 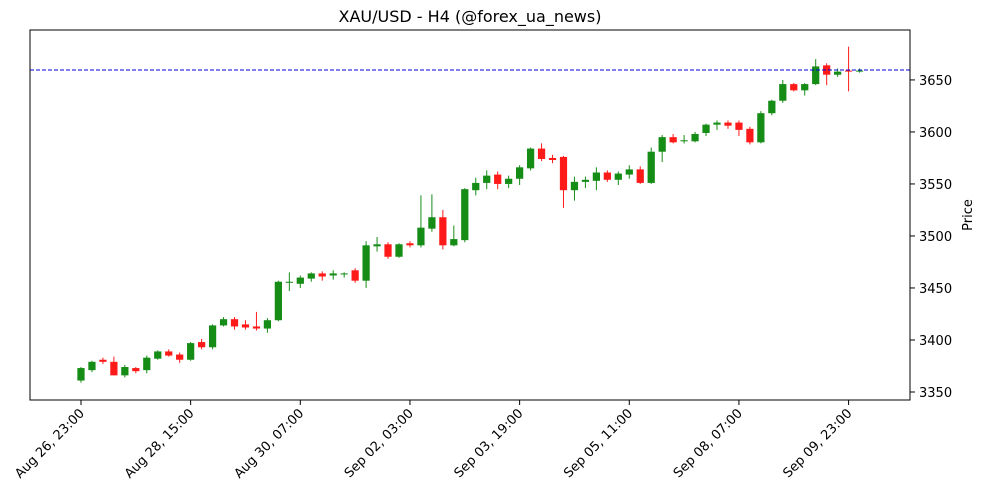 I want to click on x-tick-label: Sep 02, 03:00, so click(x=379, y=443).